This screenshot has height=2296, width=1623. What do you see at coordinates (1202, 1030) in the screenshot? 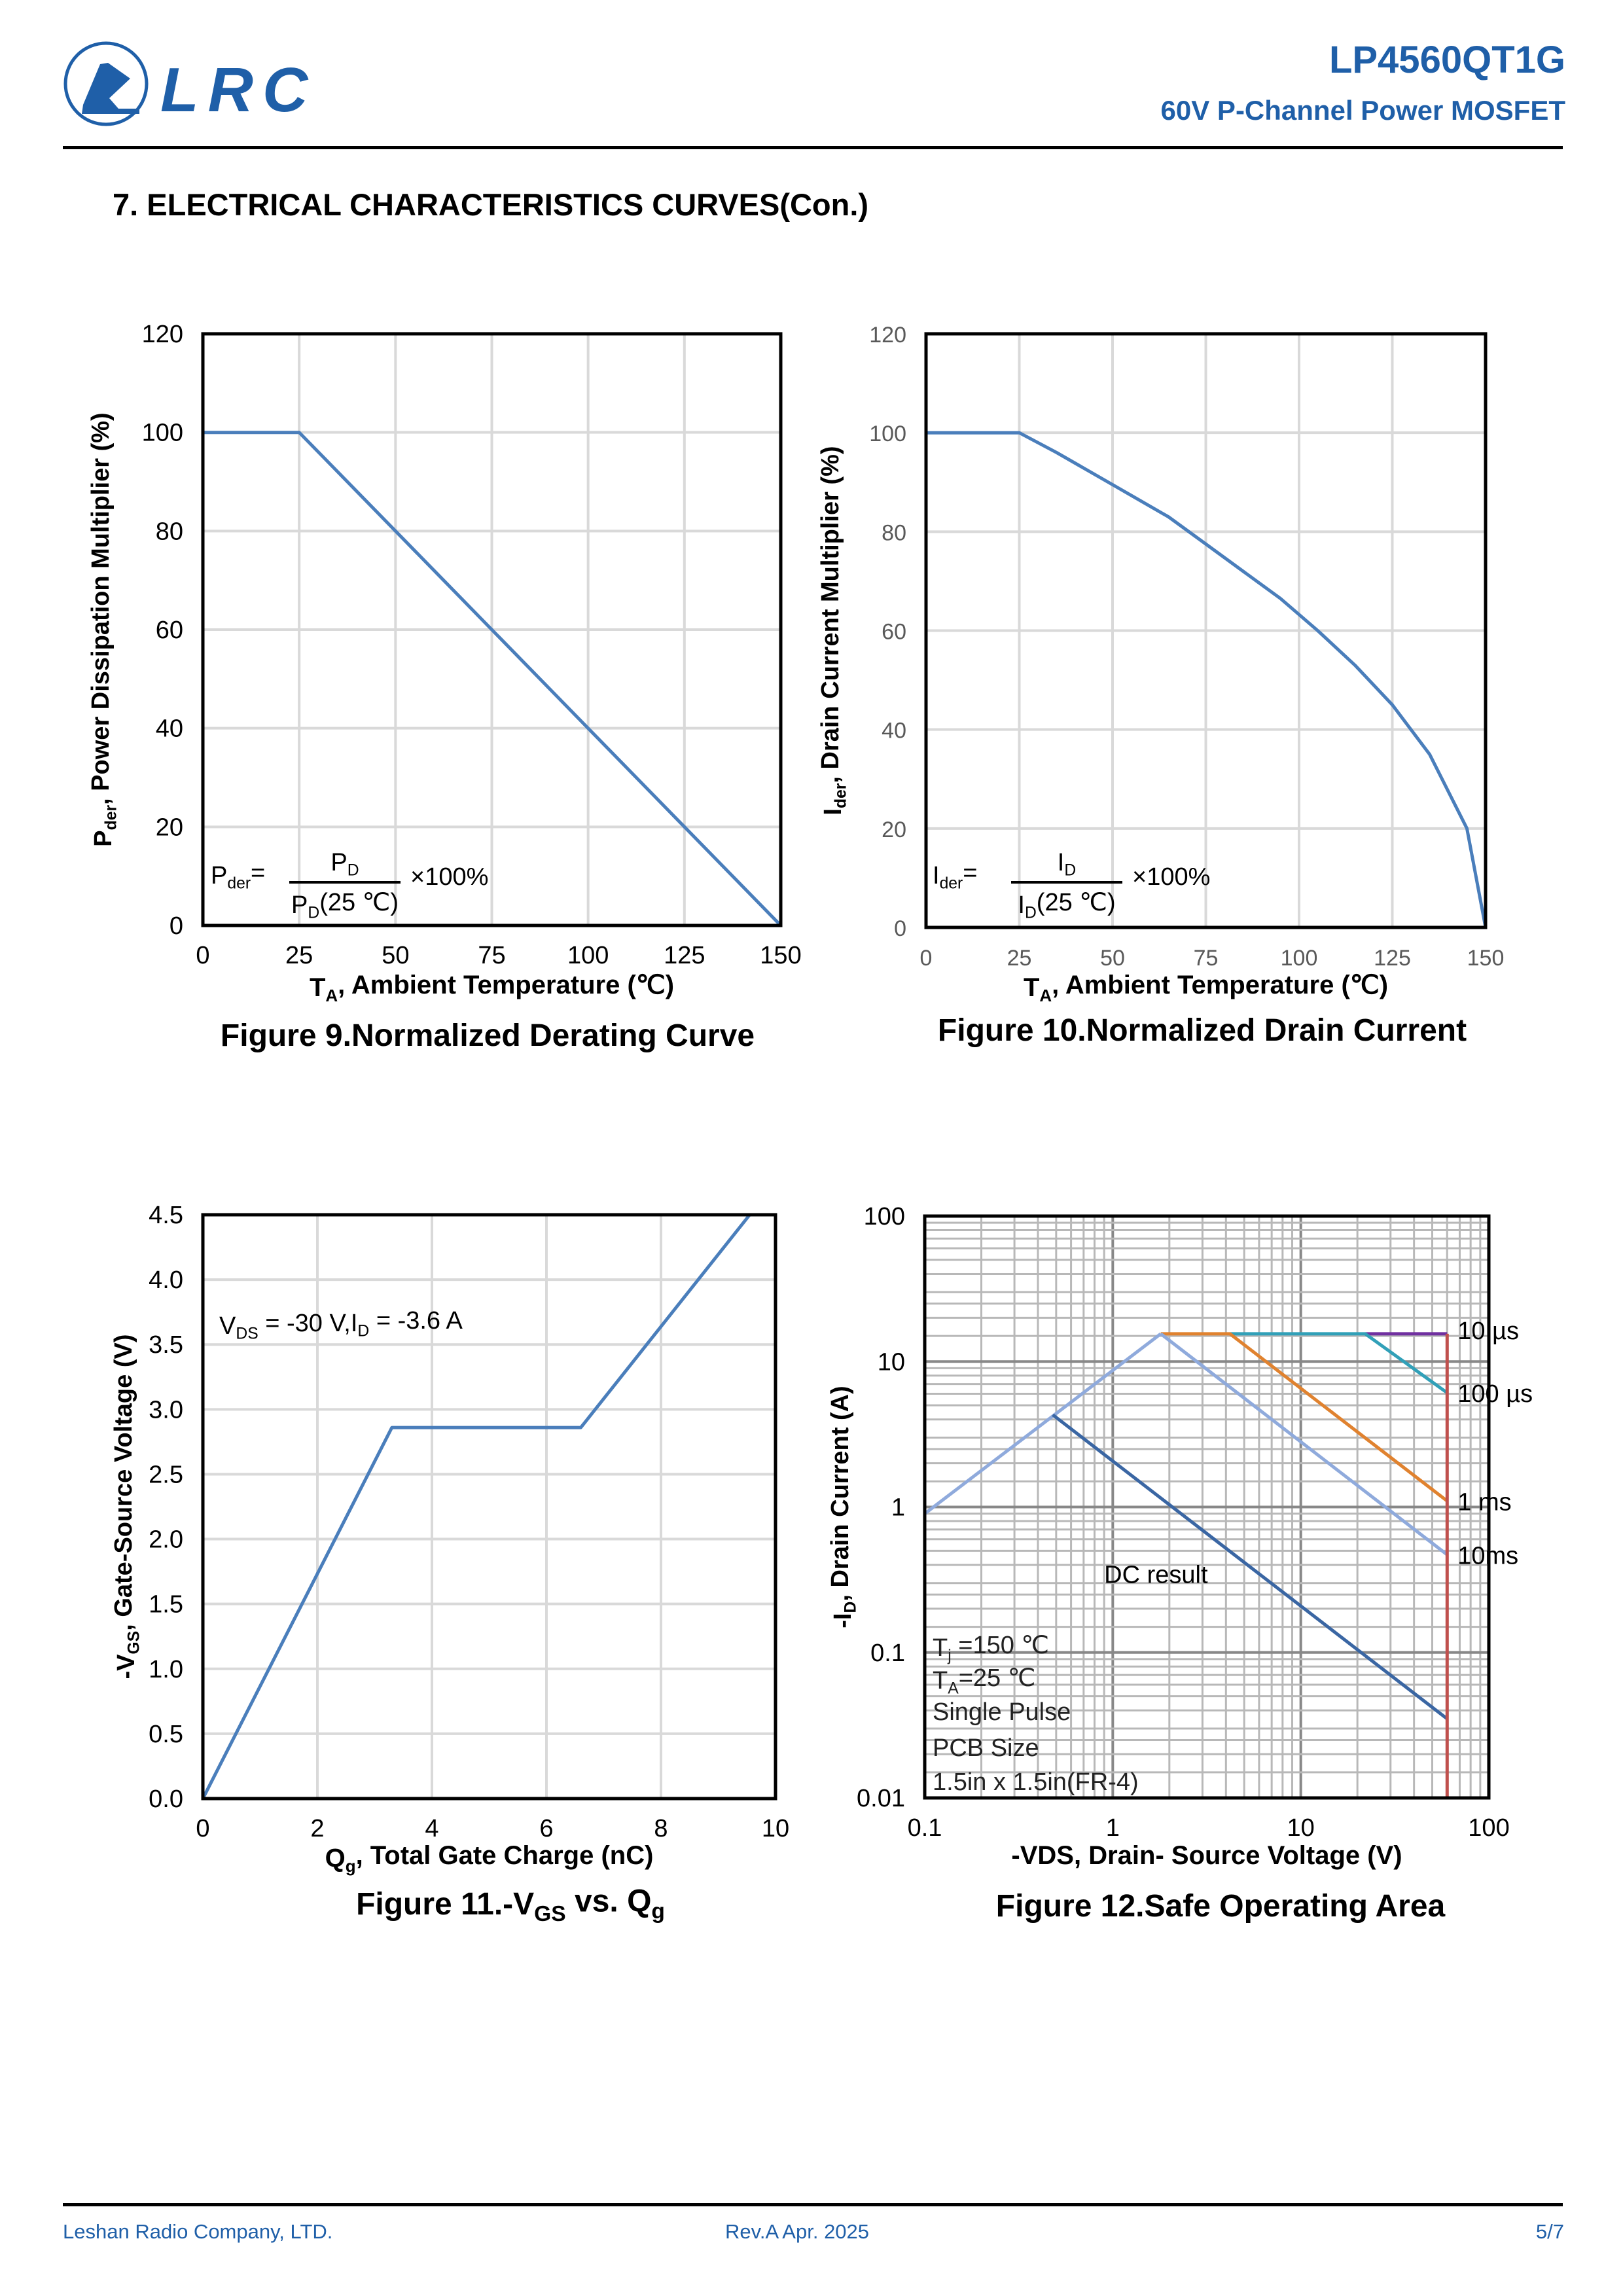
I see `figure-title: Figure 10.Normalized Drain Current` at bounding box center [1202, 1030].